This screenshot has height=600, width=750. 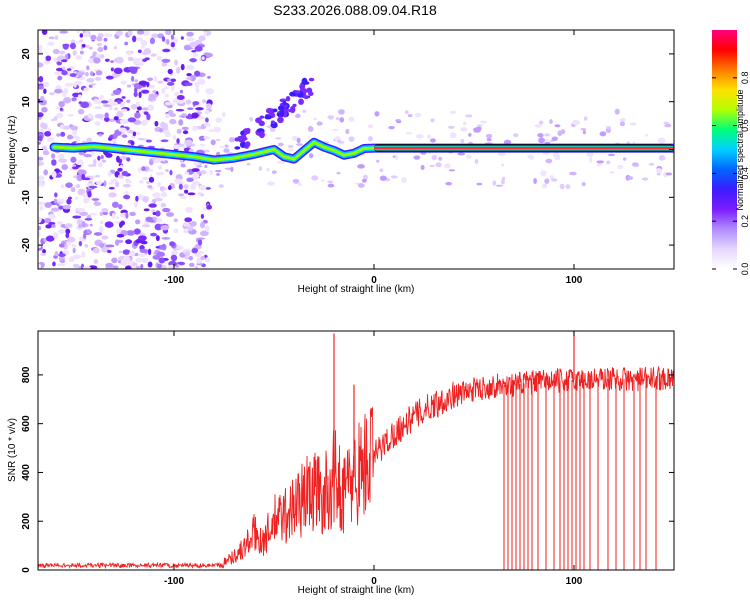 What do you see at coordinates (745, 173) in the screenshot?
I see `colorbar-tick-label: 0.4` at bounding box center [745, 173].